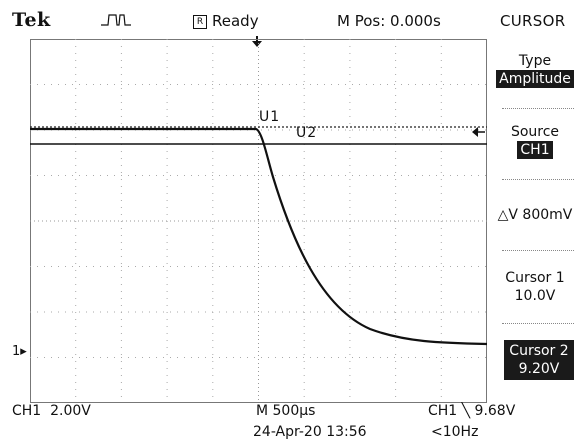 This screenshot has height=442, width=580. What do you see at coordinates (478, 132) in the screenshot?
I see `cursor-arrow-icon` at bounding box center [478, 132].